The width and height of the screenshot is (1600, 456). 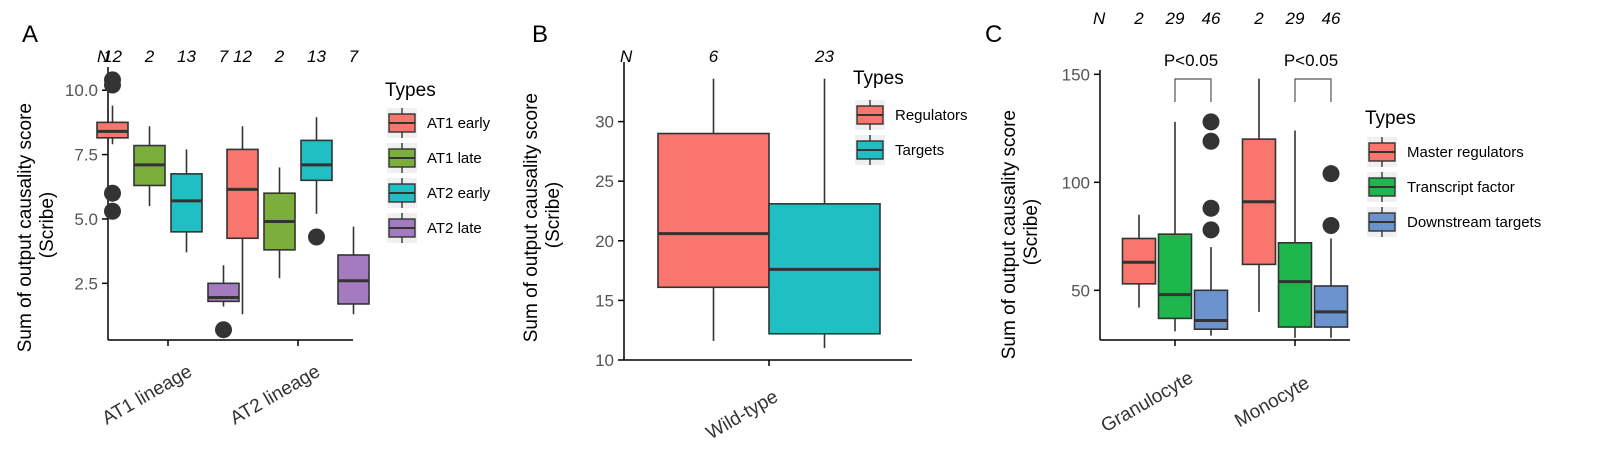 What do you see at coordinates (1237, 18) in the screenshot?
I see `panel-c-n-labels: 2 29 46 2 29 46` at bounding box center [1237, 18].